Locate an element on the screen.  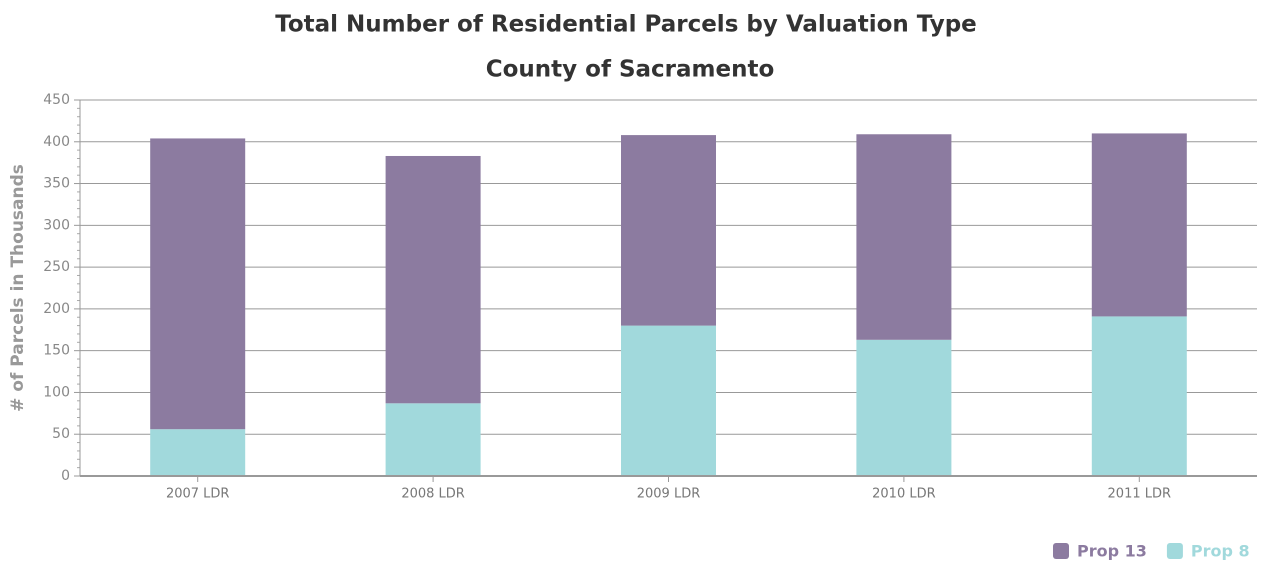
x-tick-label: 2007 LDR is located at coordinates (198, 494).